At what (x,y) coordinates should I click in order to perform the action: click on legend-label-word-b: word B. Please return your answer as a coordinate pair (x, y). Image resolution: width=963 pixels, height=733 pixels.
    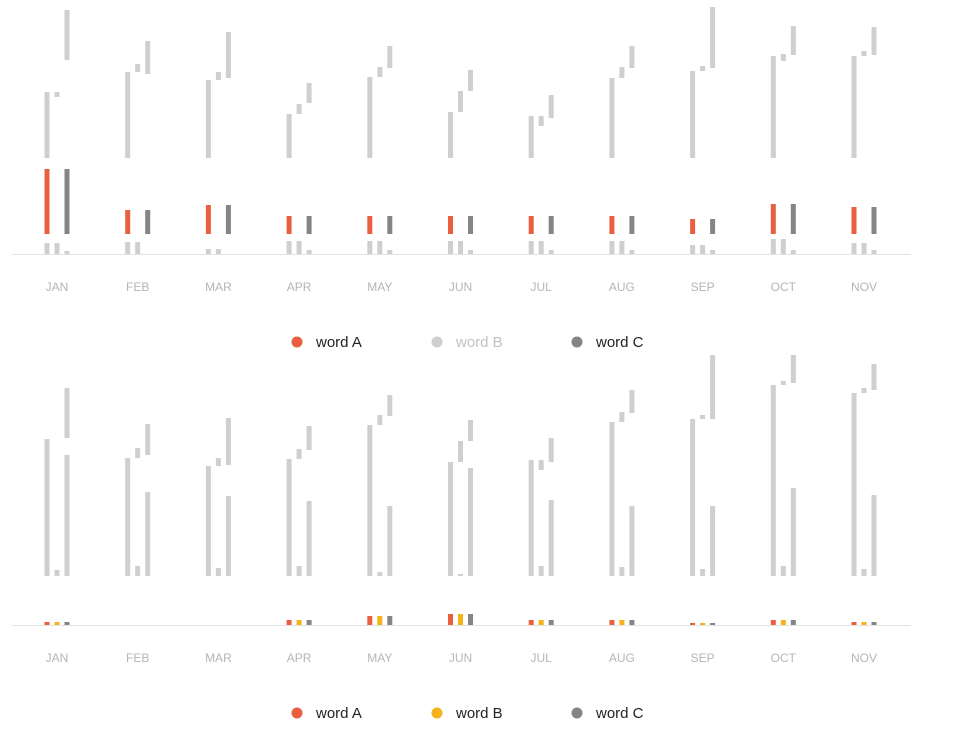
    Looking at the image, I should click on (479, 342).